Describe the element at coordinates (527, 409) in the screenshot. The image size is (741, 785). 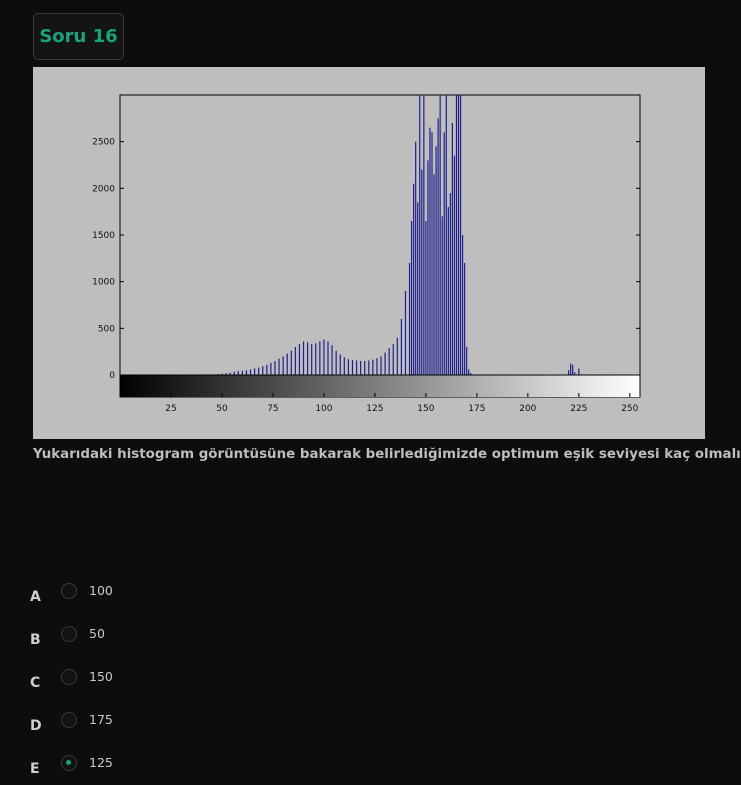
I see `x-tick-label: 200` at that location.